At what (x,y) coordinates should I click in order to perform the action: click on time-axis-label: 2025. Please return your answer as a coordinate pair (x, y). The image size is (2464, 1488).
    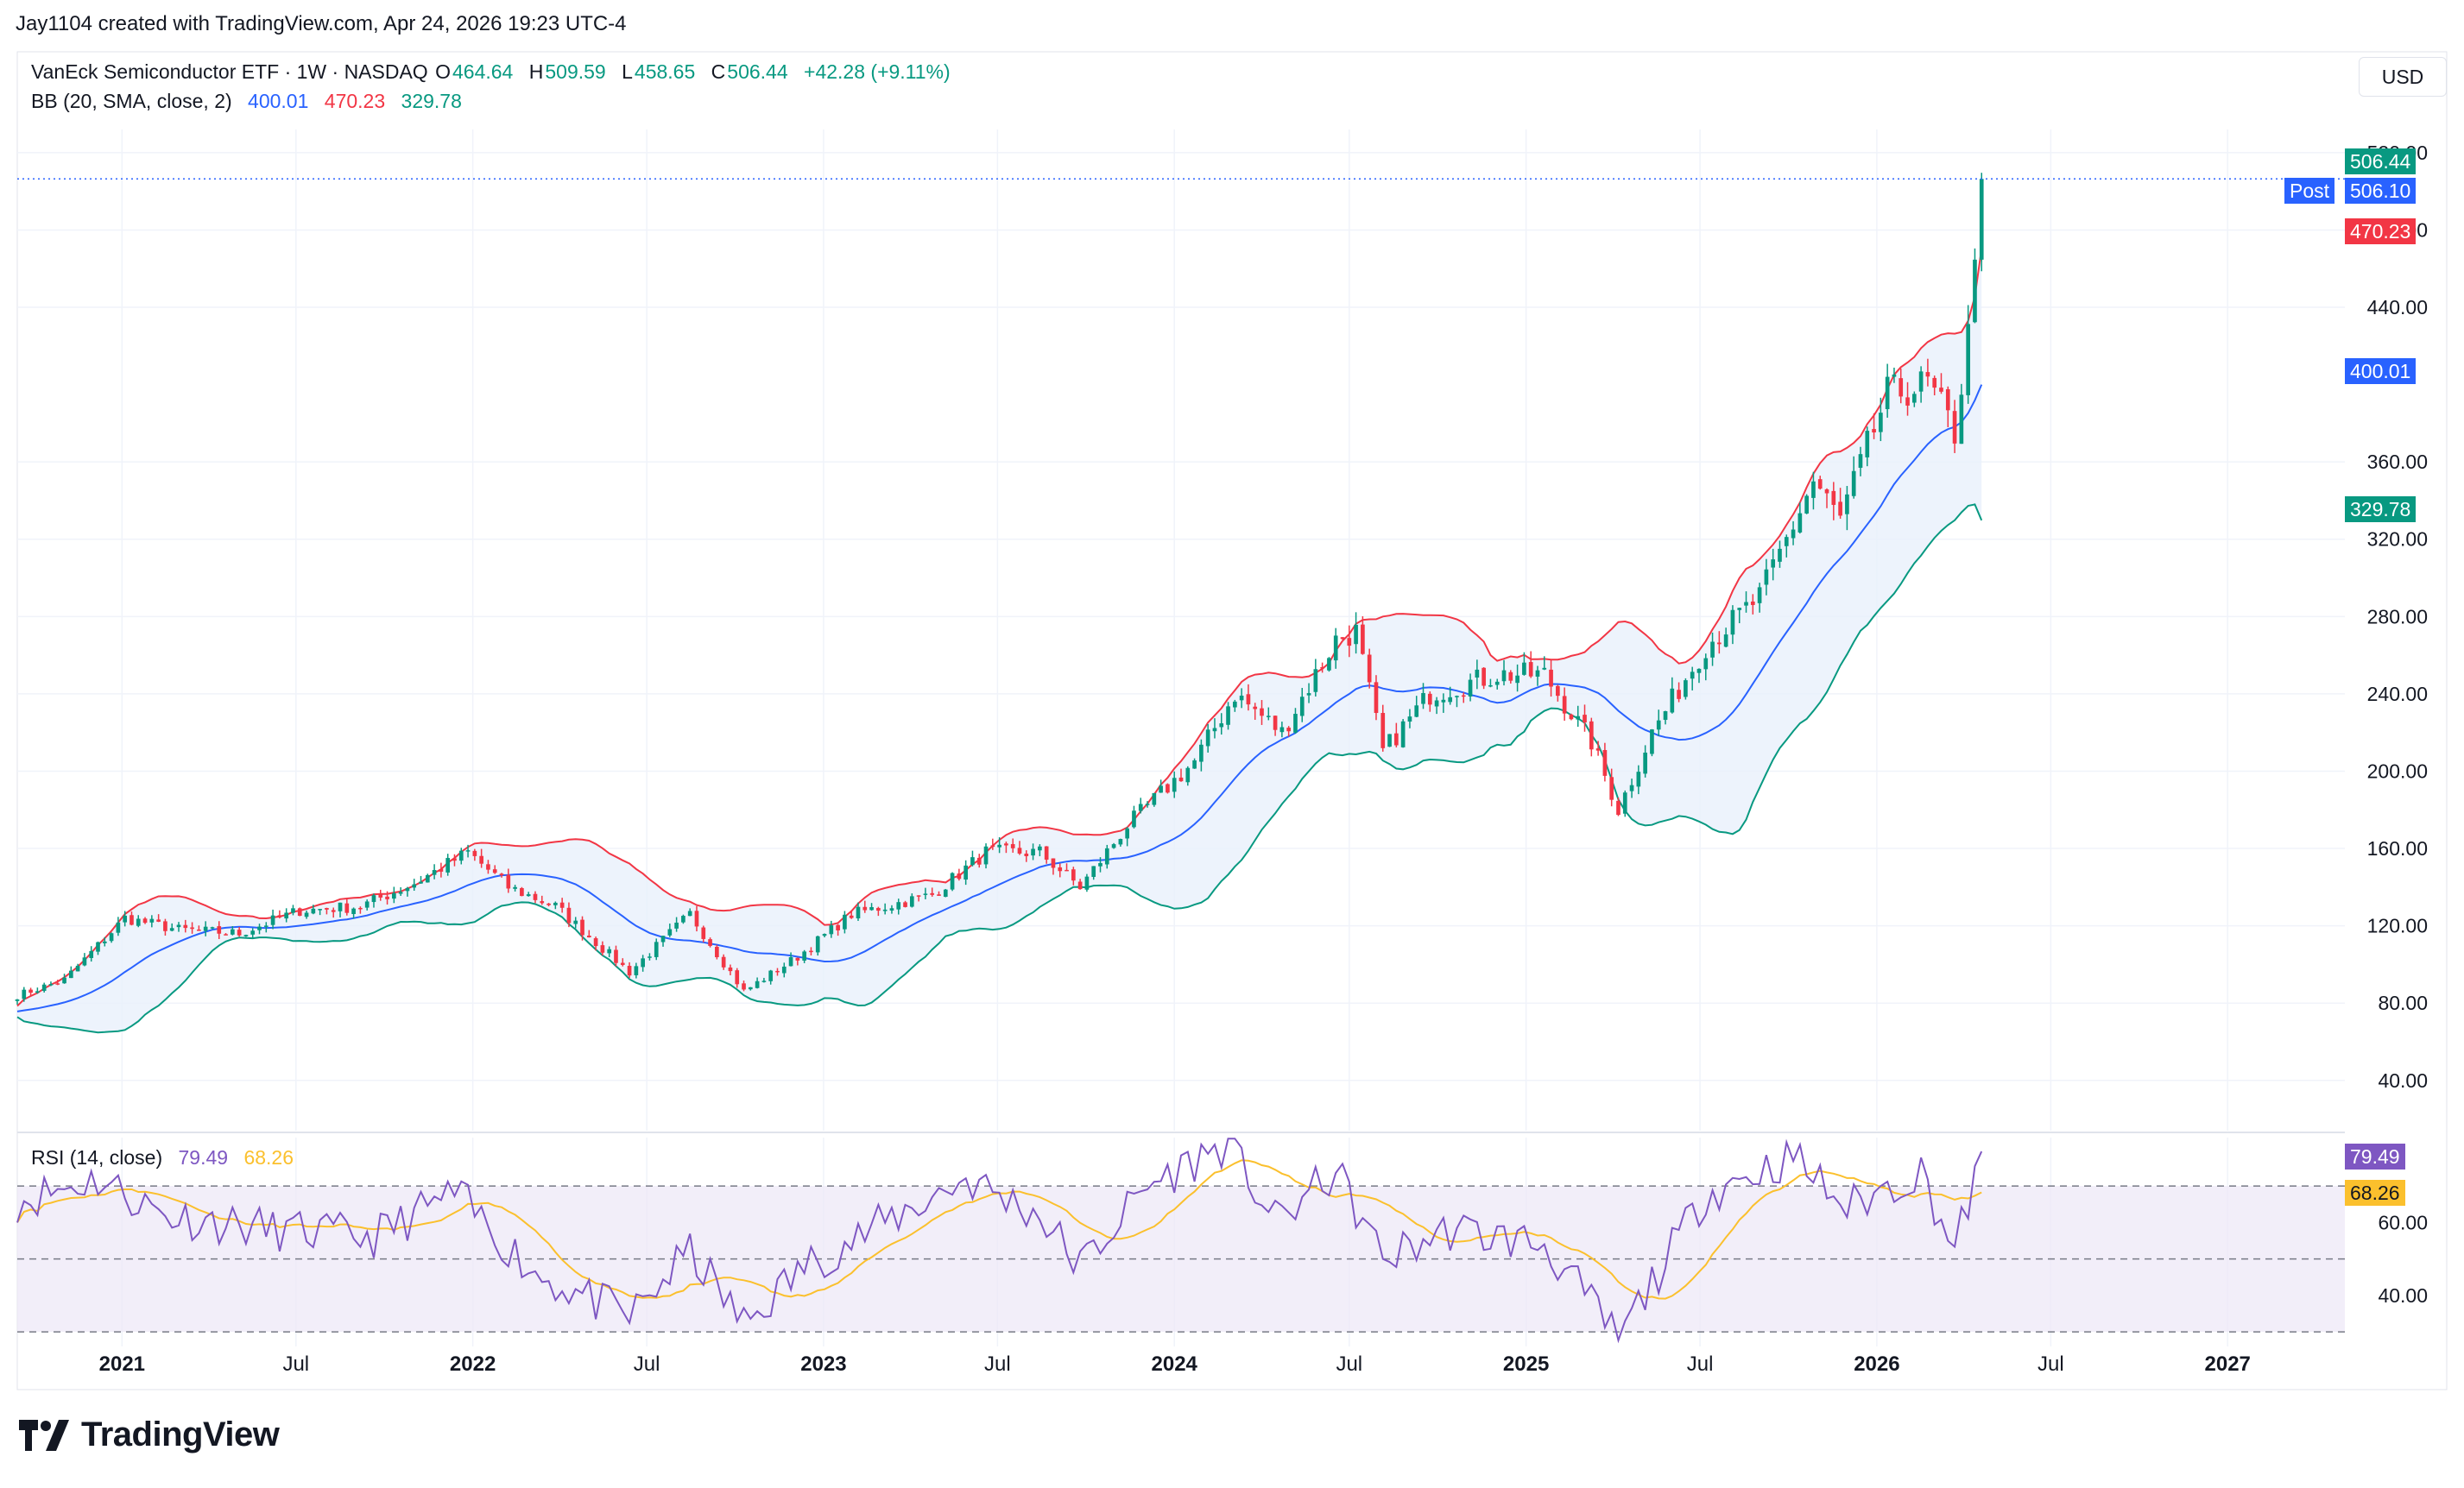
    Looking at the image, I should click on (1526, 1364).